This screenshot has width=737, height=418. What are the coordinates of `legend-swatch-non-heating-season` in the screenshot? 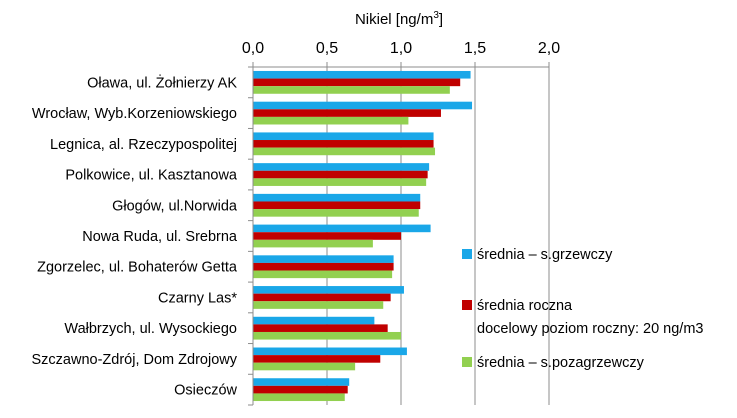 It's located at (467, 362).